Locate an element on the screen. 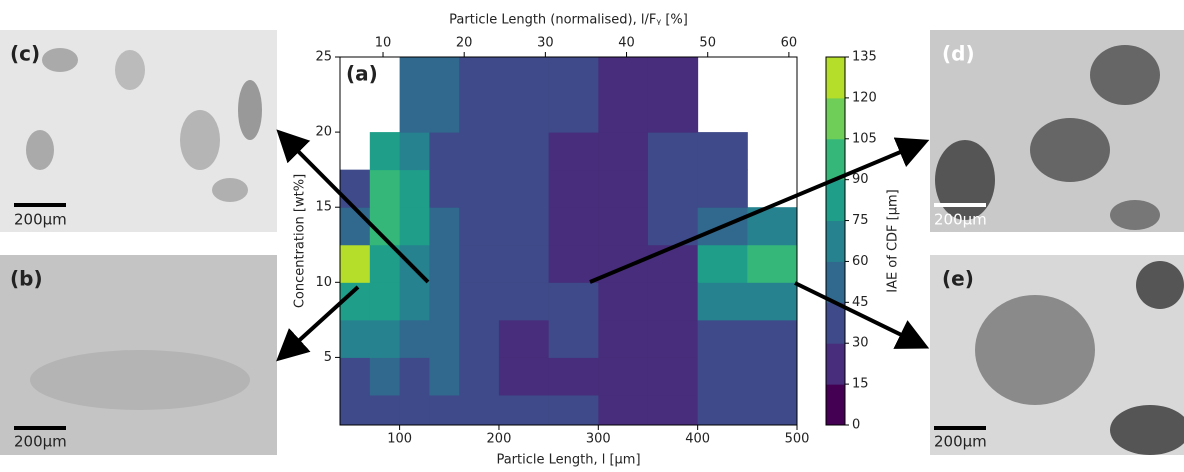  x2-tick-label: 20 is located at coordinates (464, 43).